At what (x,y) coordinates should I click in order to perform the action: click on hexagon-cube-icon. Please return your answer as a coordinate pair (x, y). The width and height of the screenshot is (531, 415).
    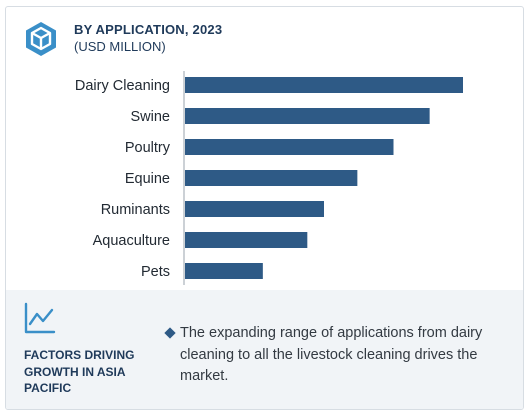
    Looking at the image, I should click on (41, 39).